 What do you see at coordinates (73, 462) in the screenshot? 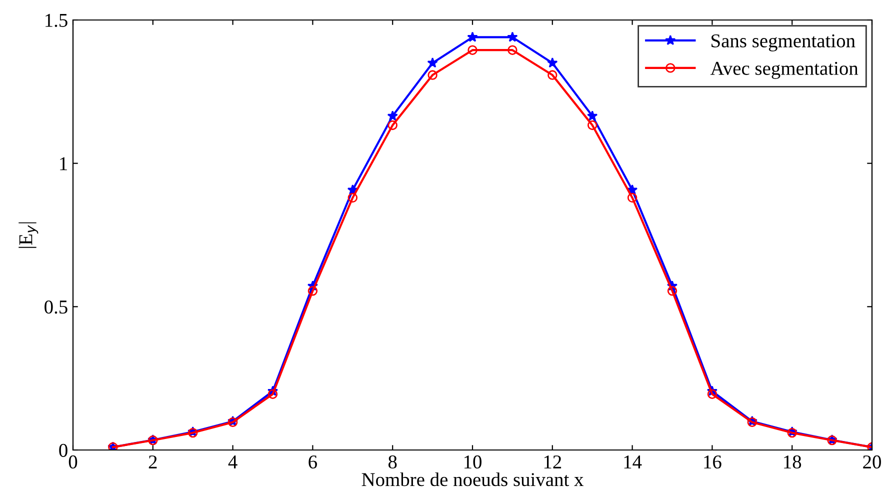
I see `x-tick-label: 0` at bounding box center [73, 462].